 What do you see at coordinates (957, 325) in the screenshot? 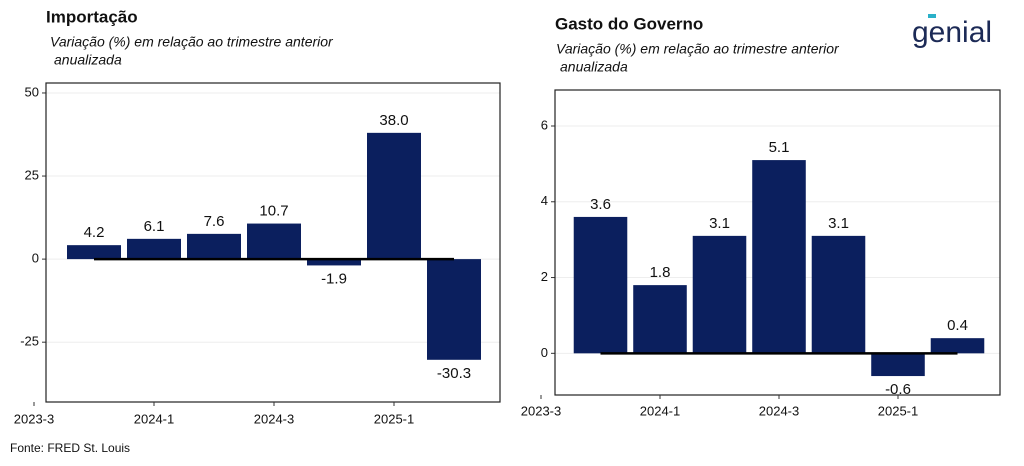
I see `value-label: 0.4` at bounding box center [957, 325].